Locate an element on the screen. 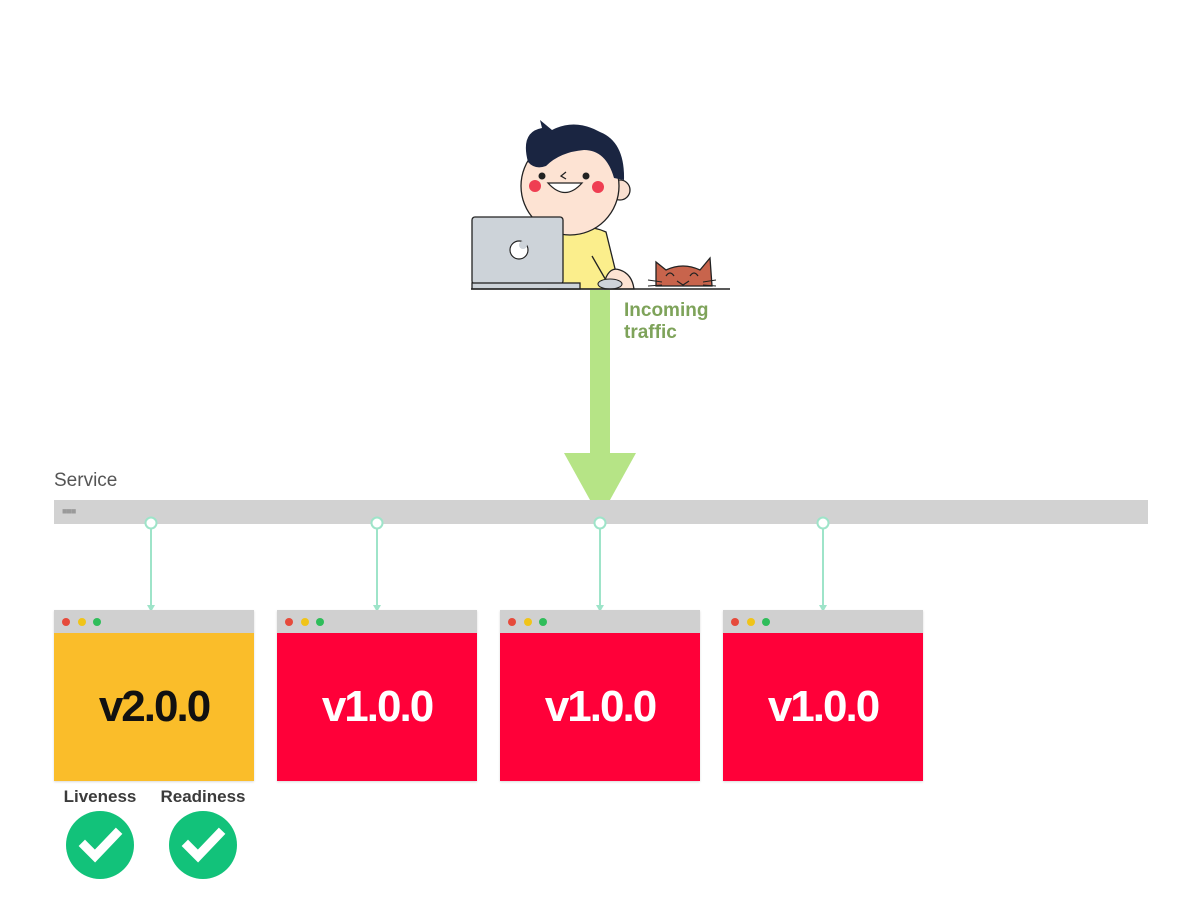 The width and height of the screenshot is (1200, 900). service-bar: ■■■ is located at coordinates (601, 512).